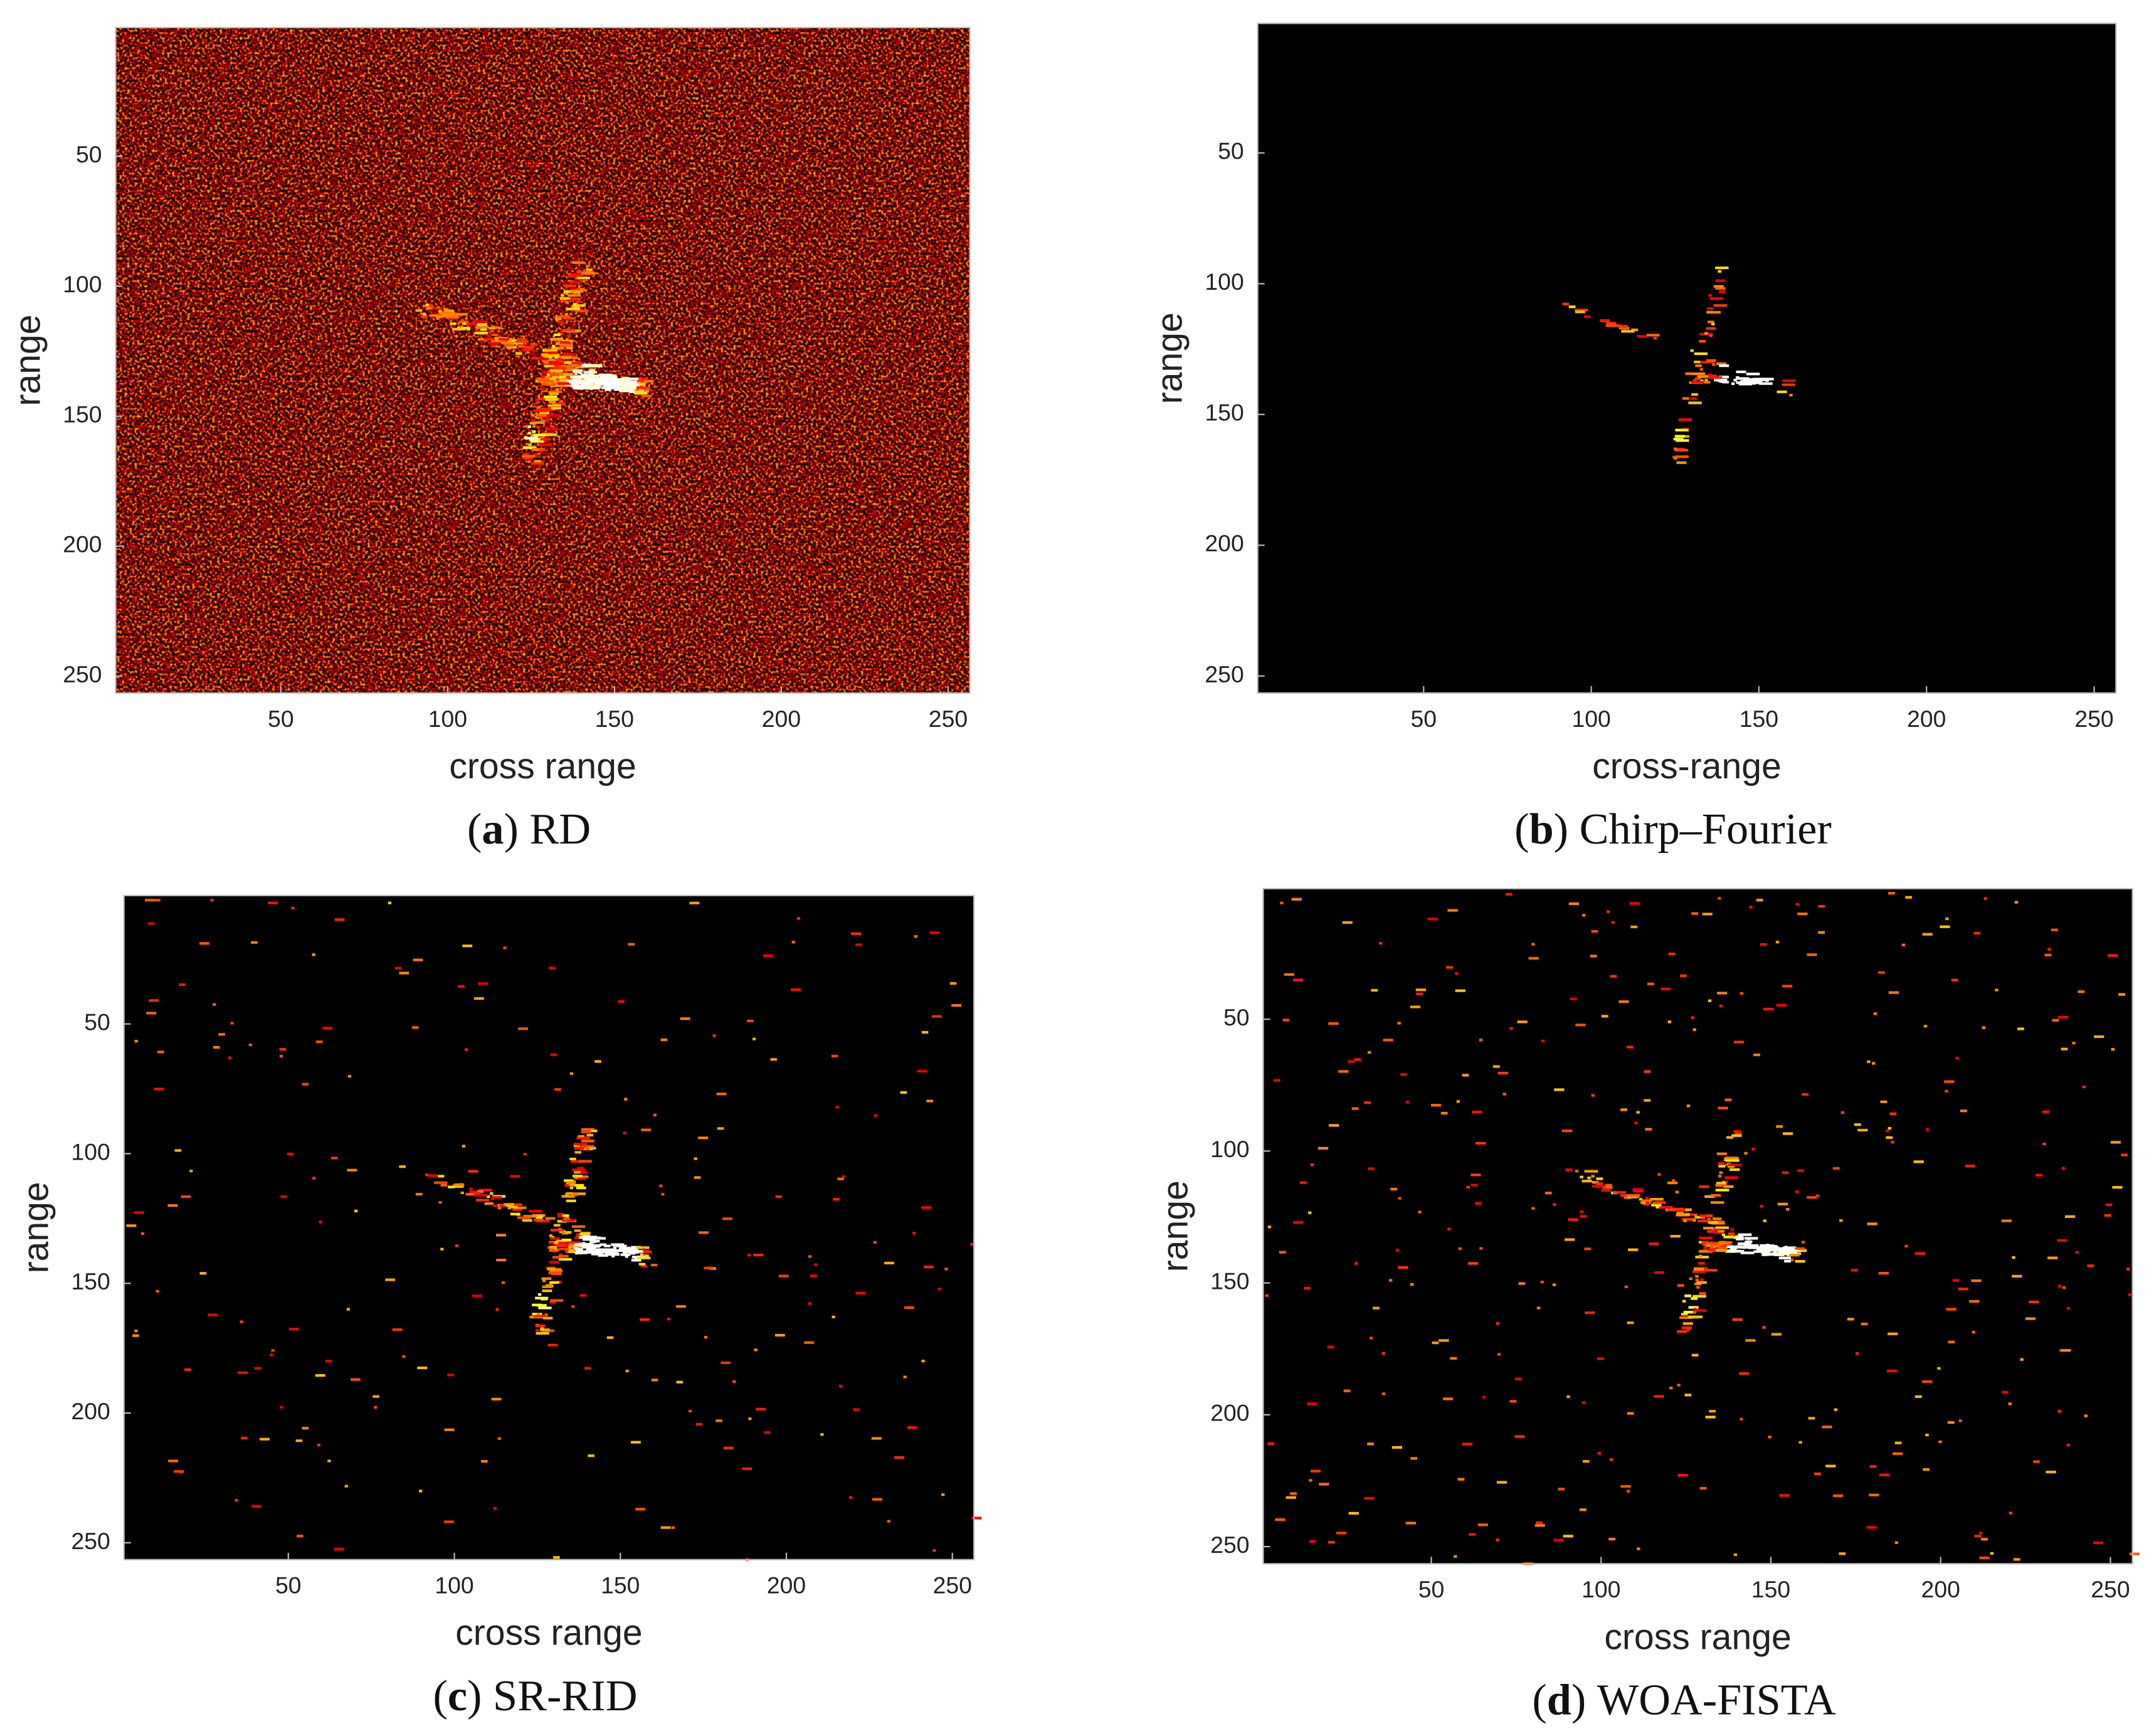 The width and height of the screenshot is (2149, 1736). I want to click on caption-paren: (, so click(440, 1695).